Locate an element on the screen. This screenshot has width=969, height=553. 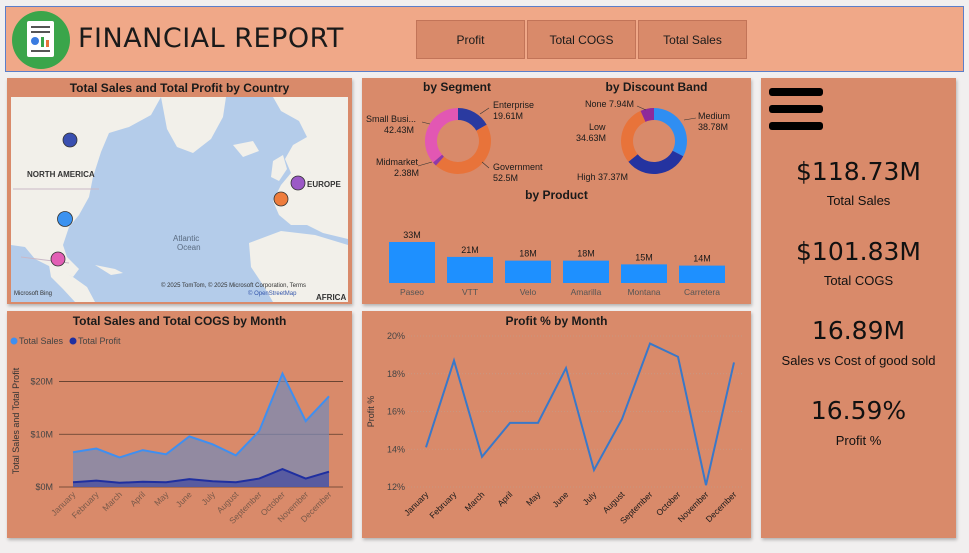
map-bubble-france is located at coordinates (281, 199).